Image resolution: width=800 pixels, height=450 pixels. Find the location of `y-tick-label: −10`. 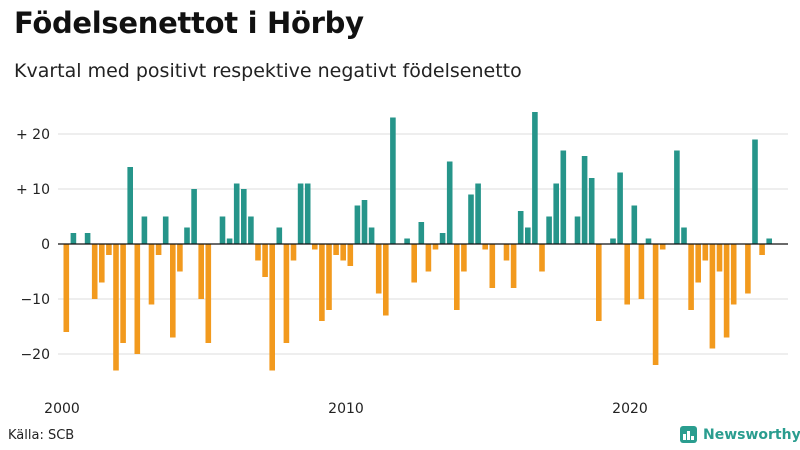

y-tick-label: −10 is located at coordinates (35, 300).